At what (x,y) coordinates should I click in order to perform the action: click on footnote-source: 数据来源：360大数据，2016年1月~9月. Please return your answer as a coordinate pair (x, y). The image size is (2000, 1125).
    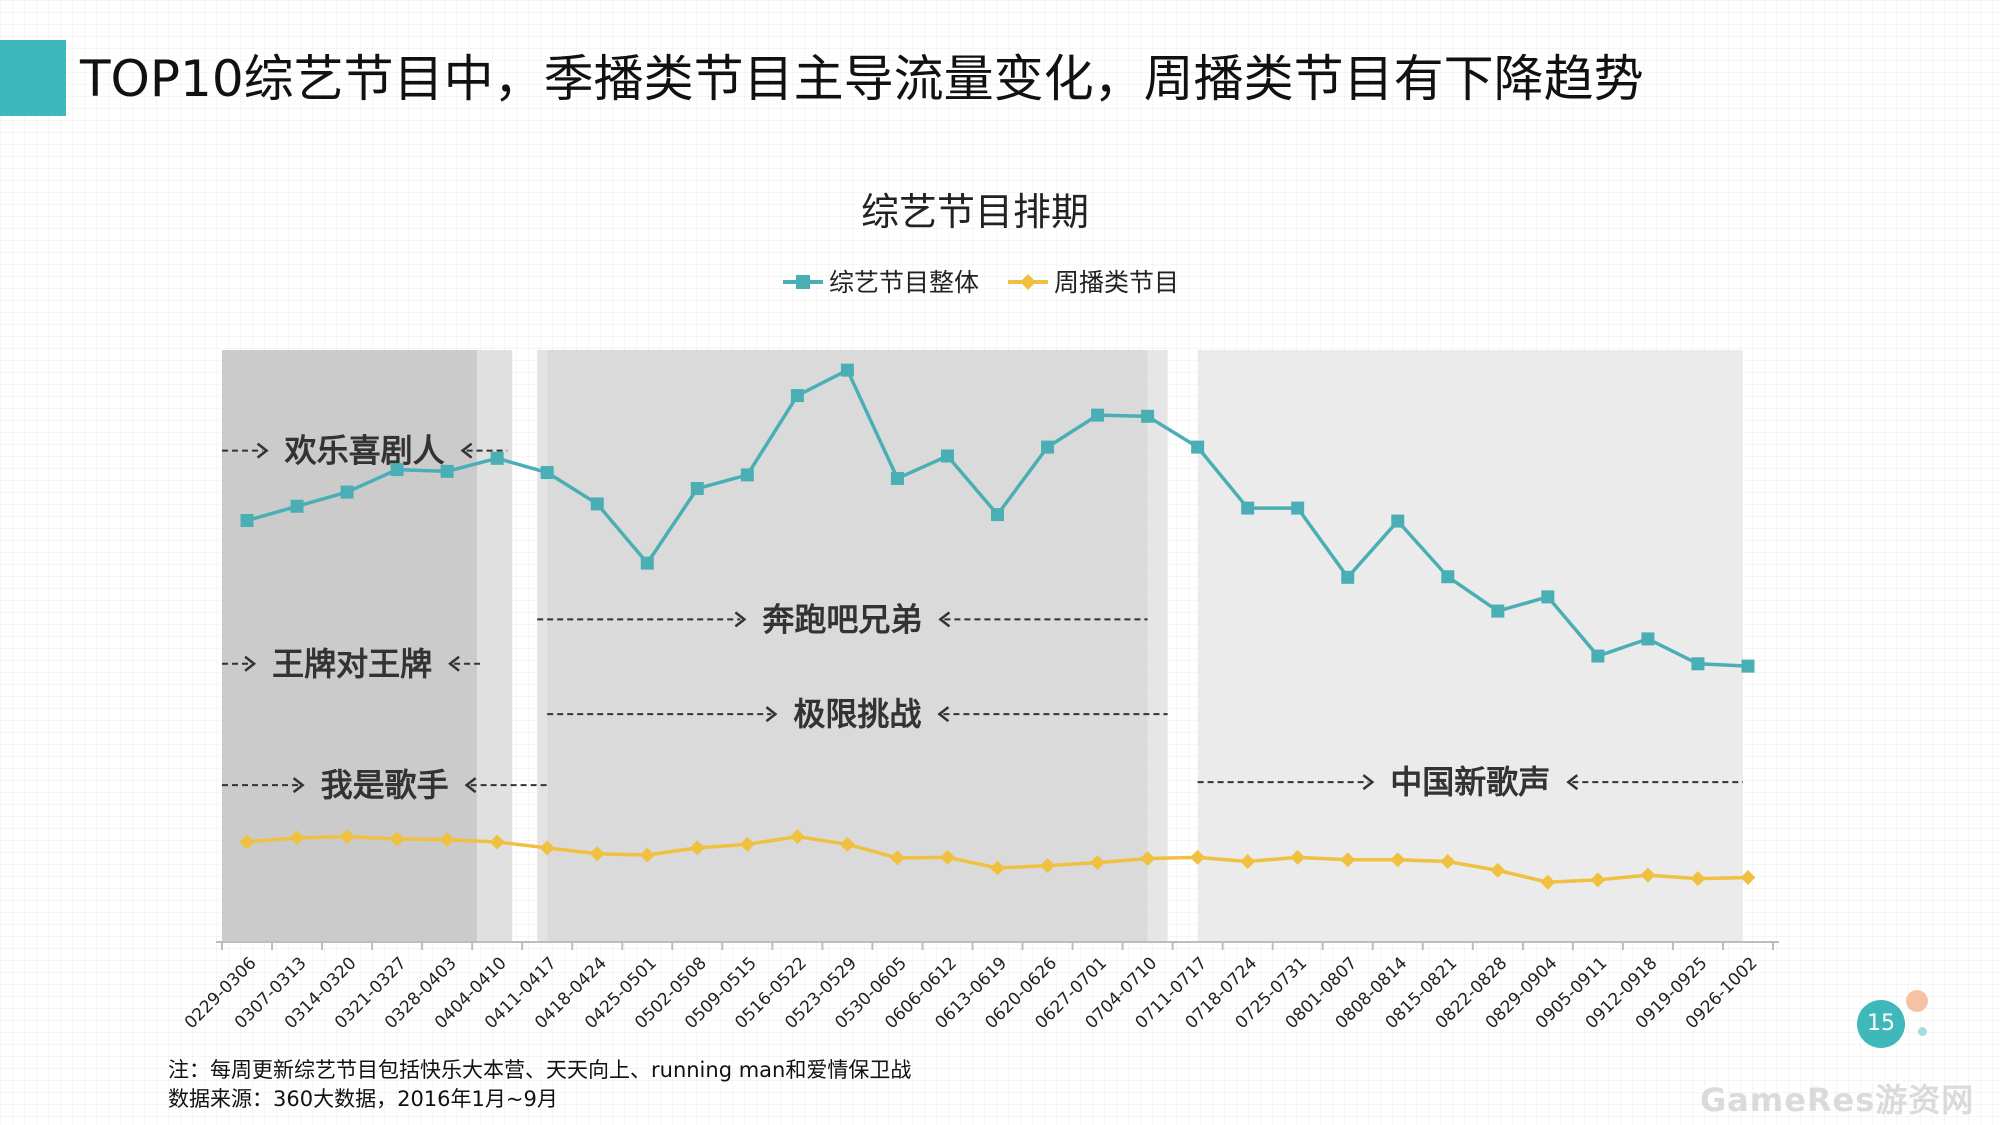
    Looking at the image, I should click on (363, 1099).